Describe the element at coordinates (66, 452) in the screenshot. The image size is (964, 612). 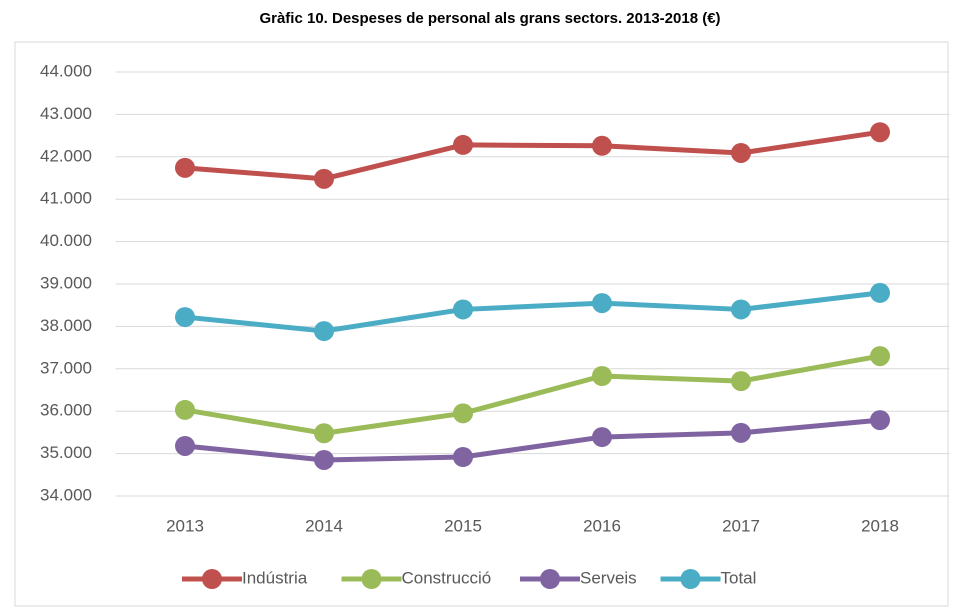
I see `y-tick-label: 35.000` at that location.